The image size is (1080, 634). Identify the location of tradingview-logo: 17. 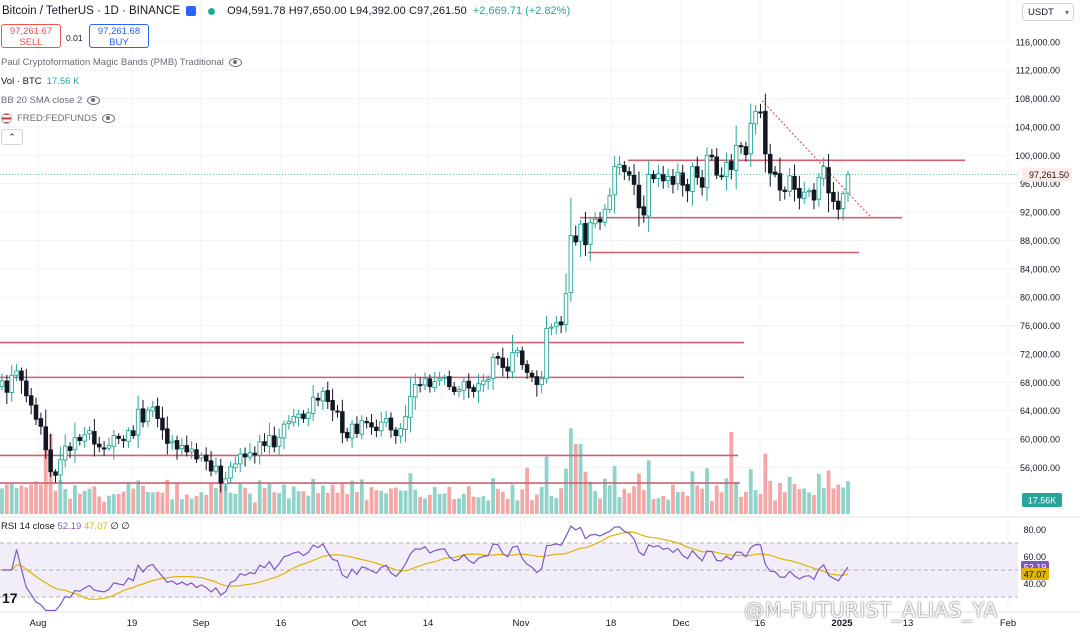
(10, 598).